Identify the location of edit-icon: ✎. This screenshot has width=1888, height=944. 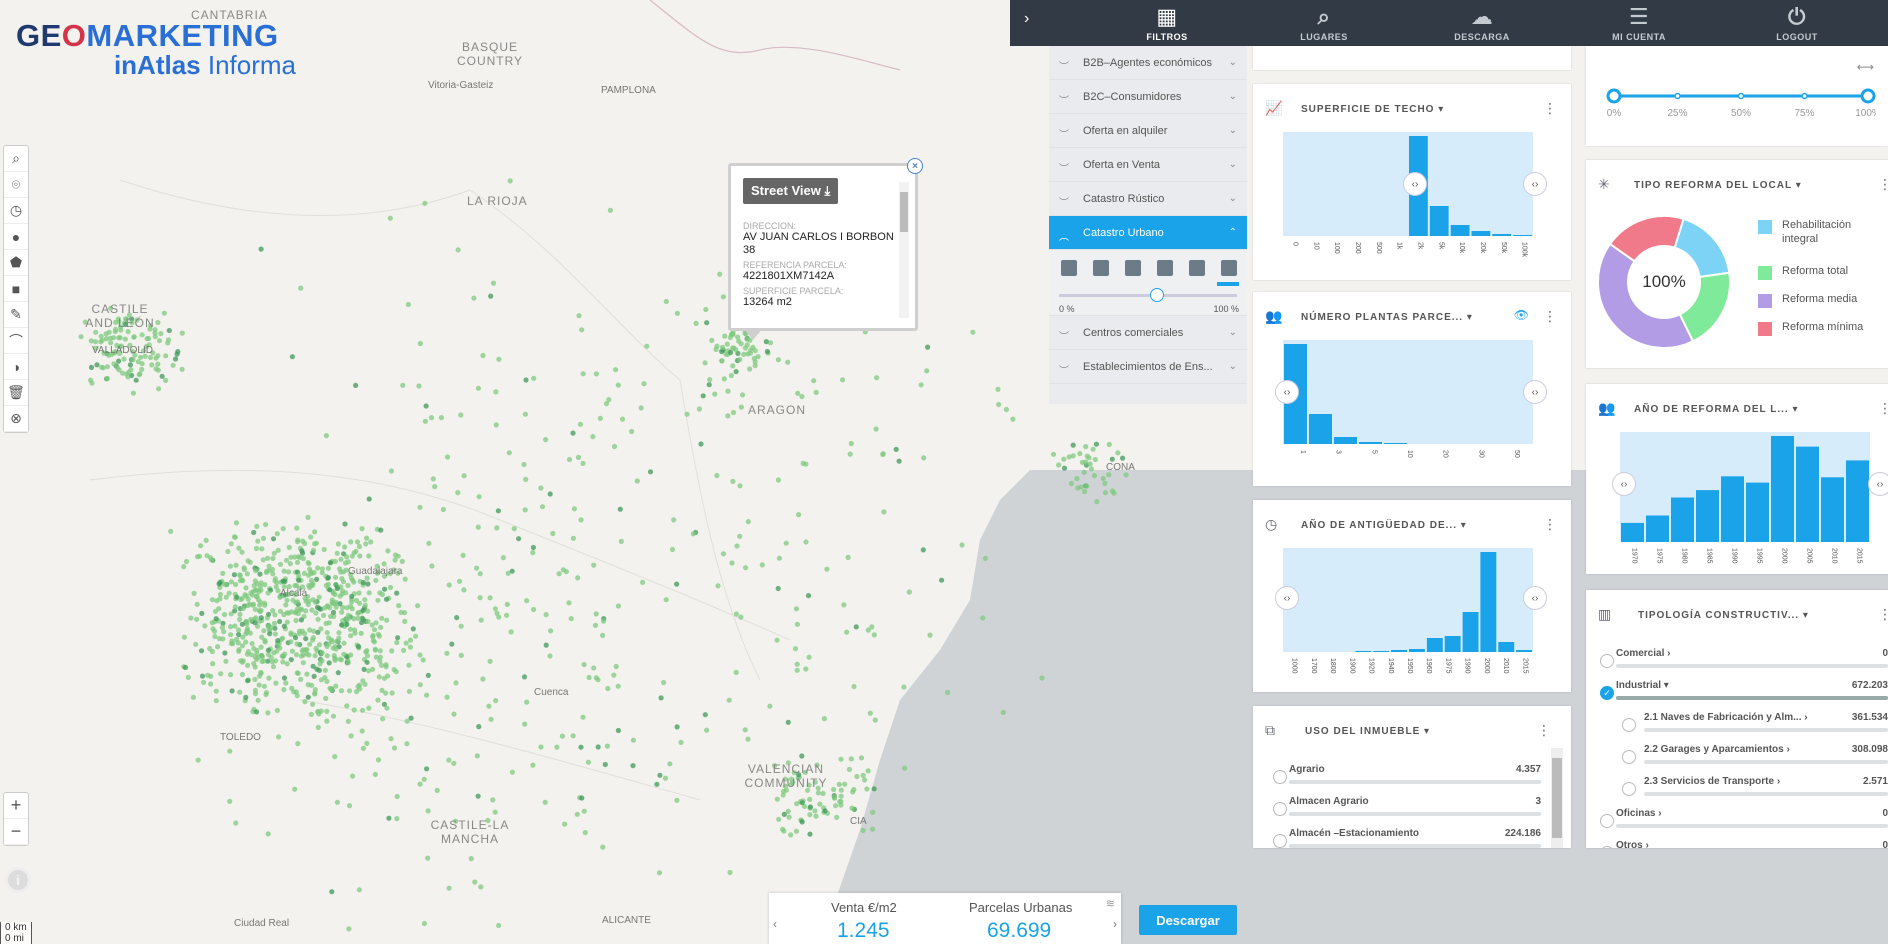
(16, 315).